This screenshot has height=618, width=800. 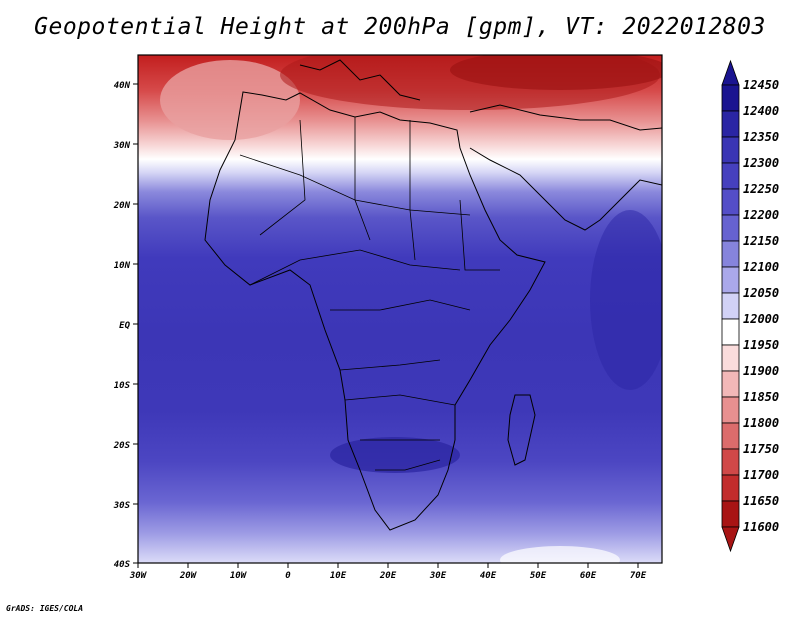 What do you see at coordinates (122, 266) in the screenshot?
I see `lat-label: 10N` at bounding box center [122, 266].